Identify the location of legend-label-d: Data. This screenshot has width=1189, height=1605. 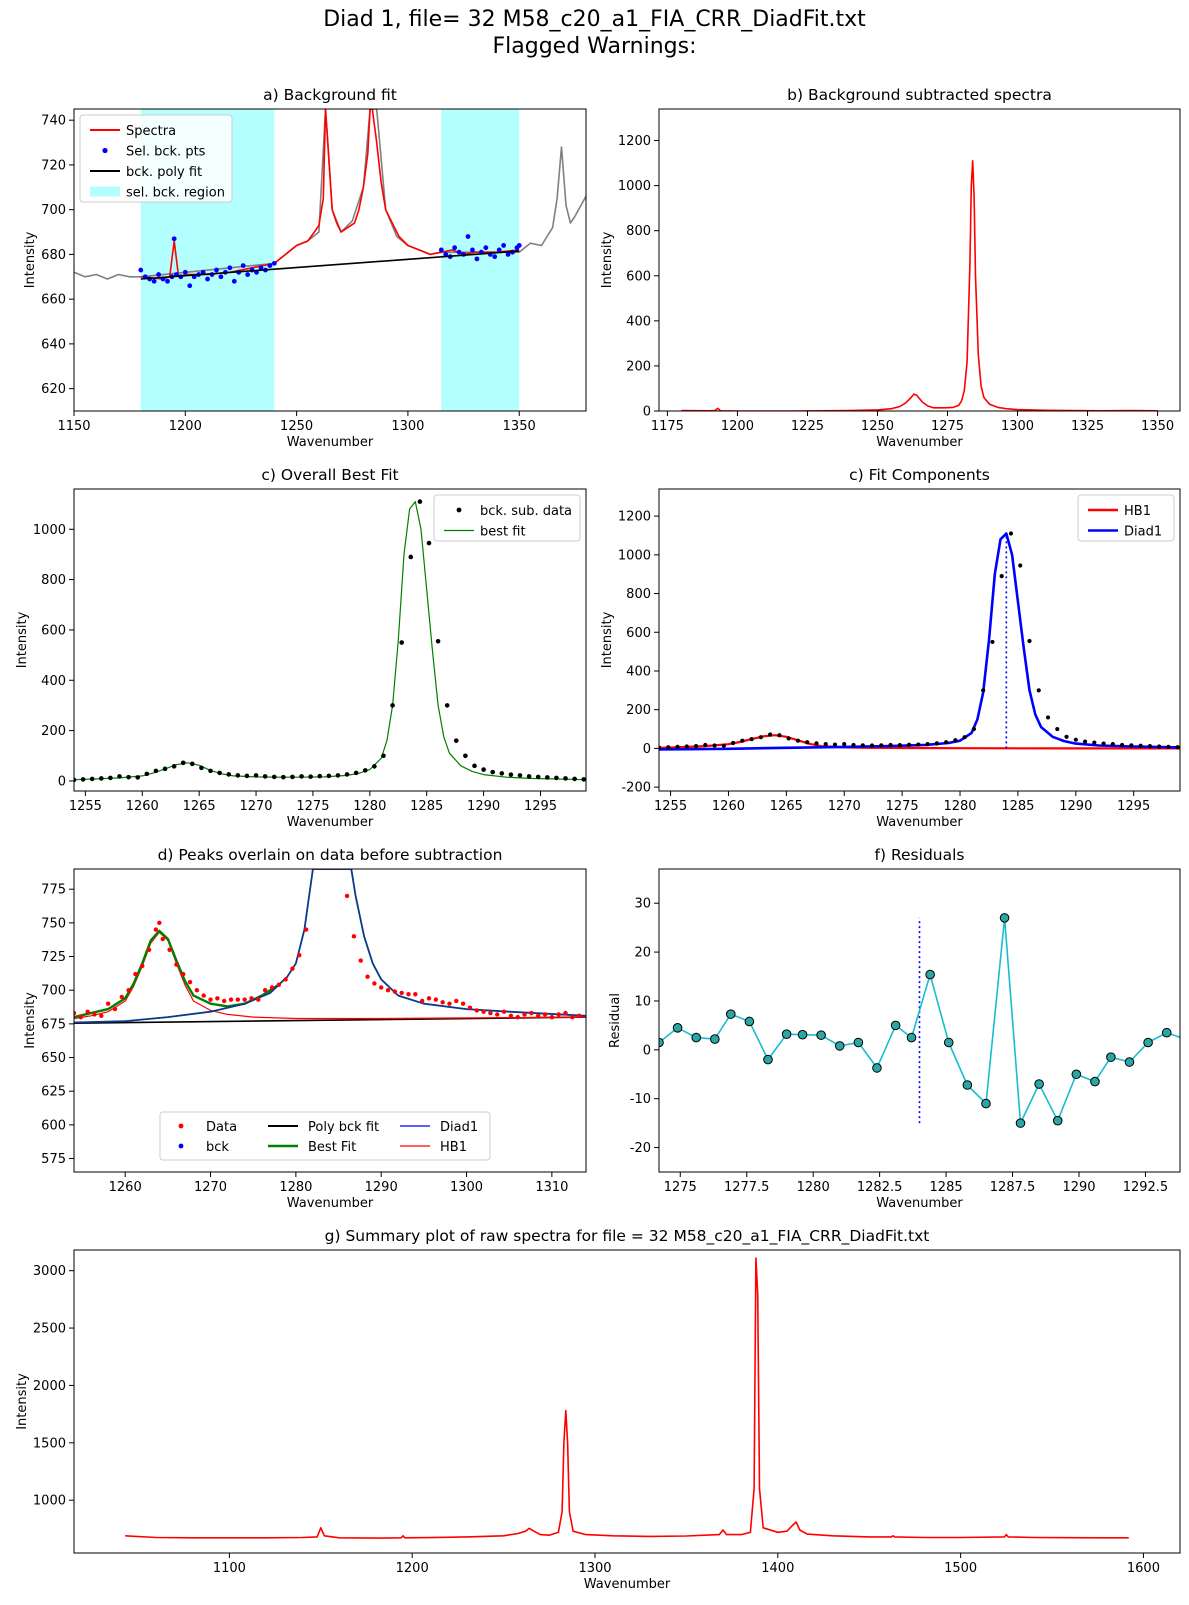
(221, 1127).